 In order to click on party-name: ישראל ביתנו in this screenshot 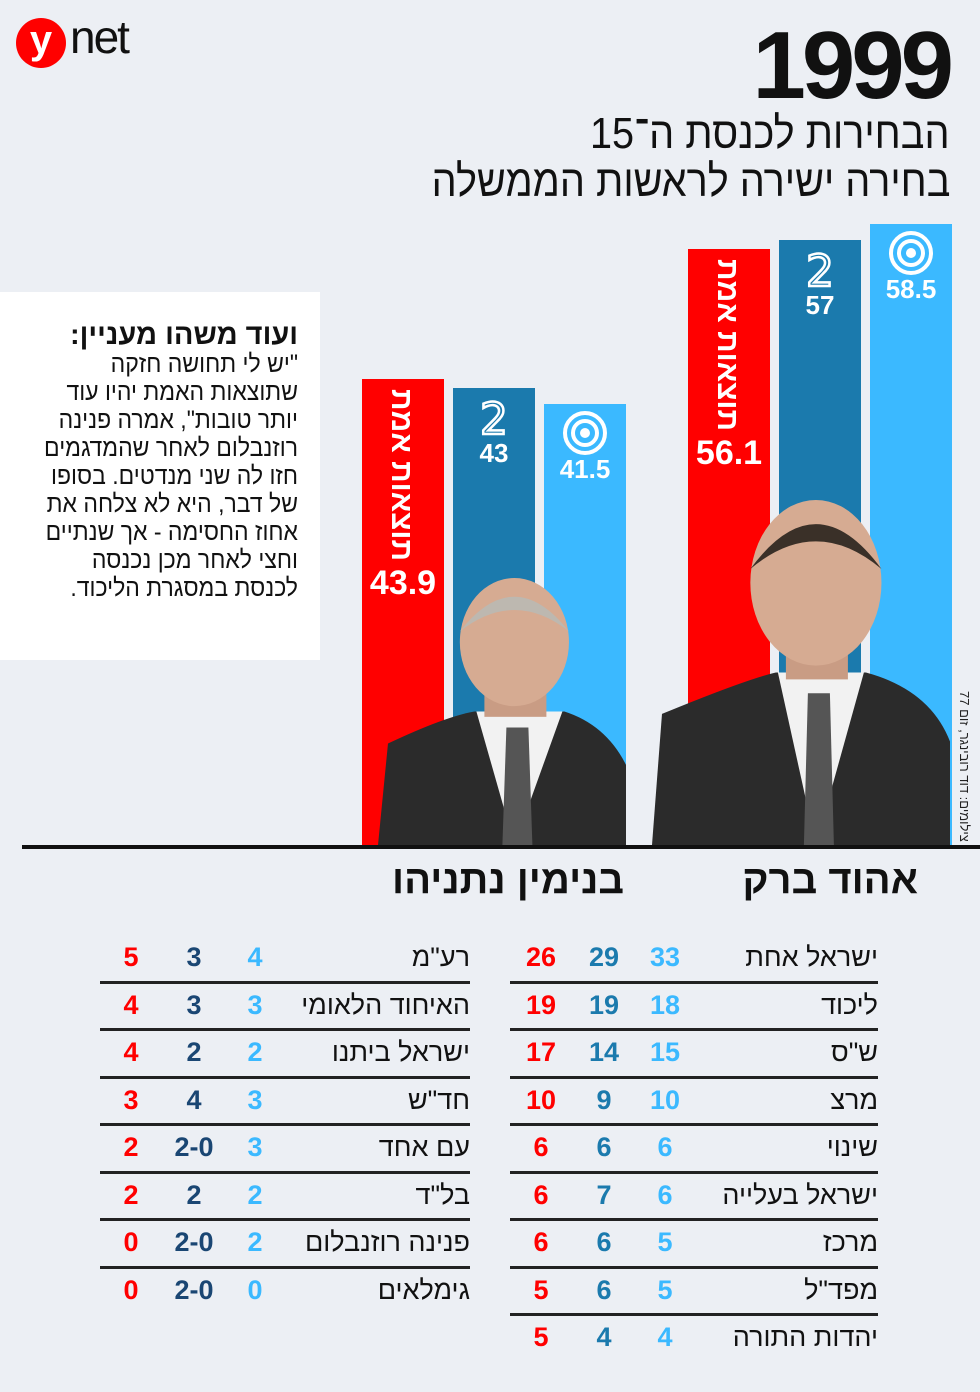, I will do `click(400, 1052)`.